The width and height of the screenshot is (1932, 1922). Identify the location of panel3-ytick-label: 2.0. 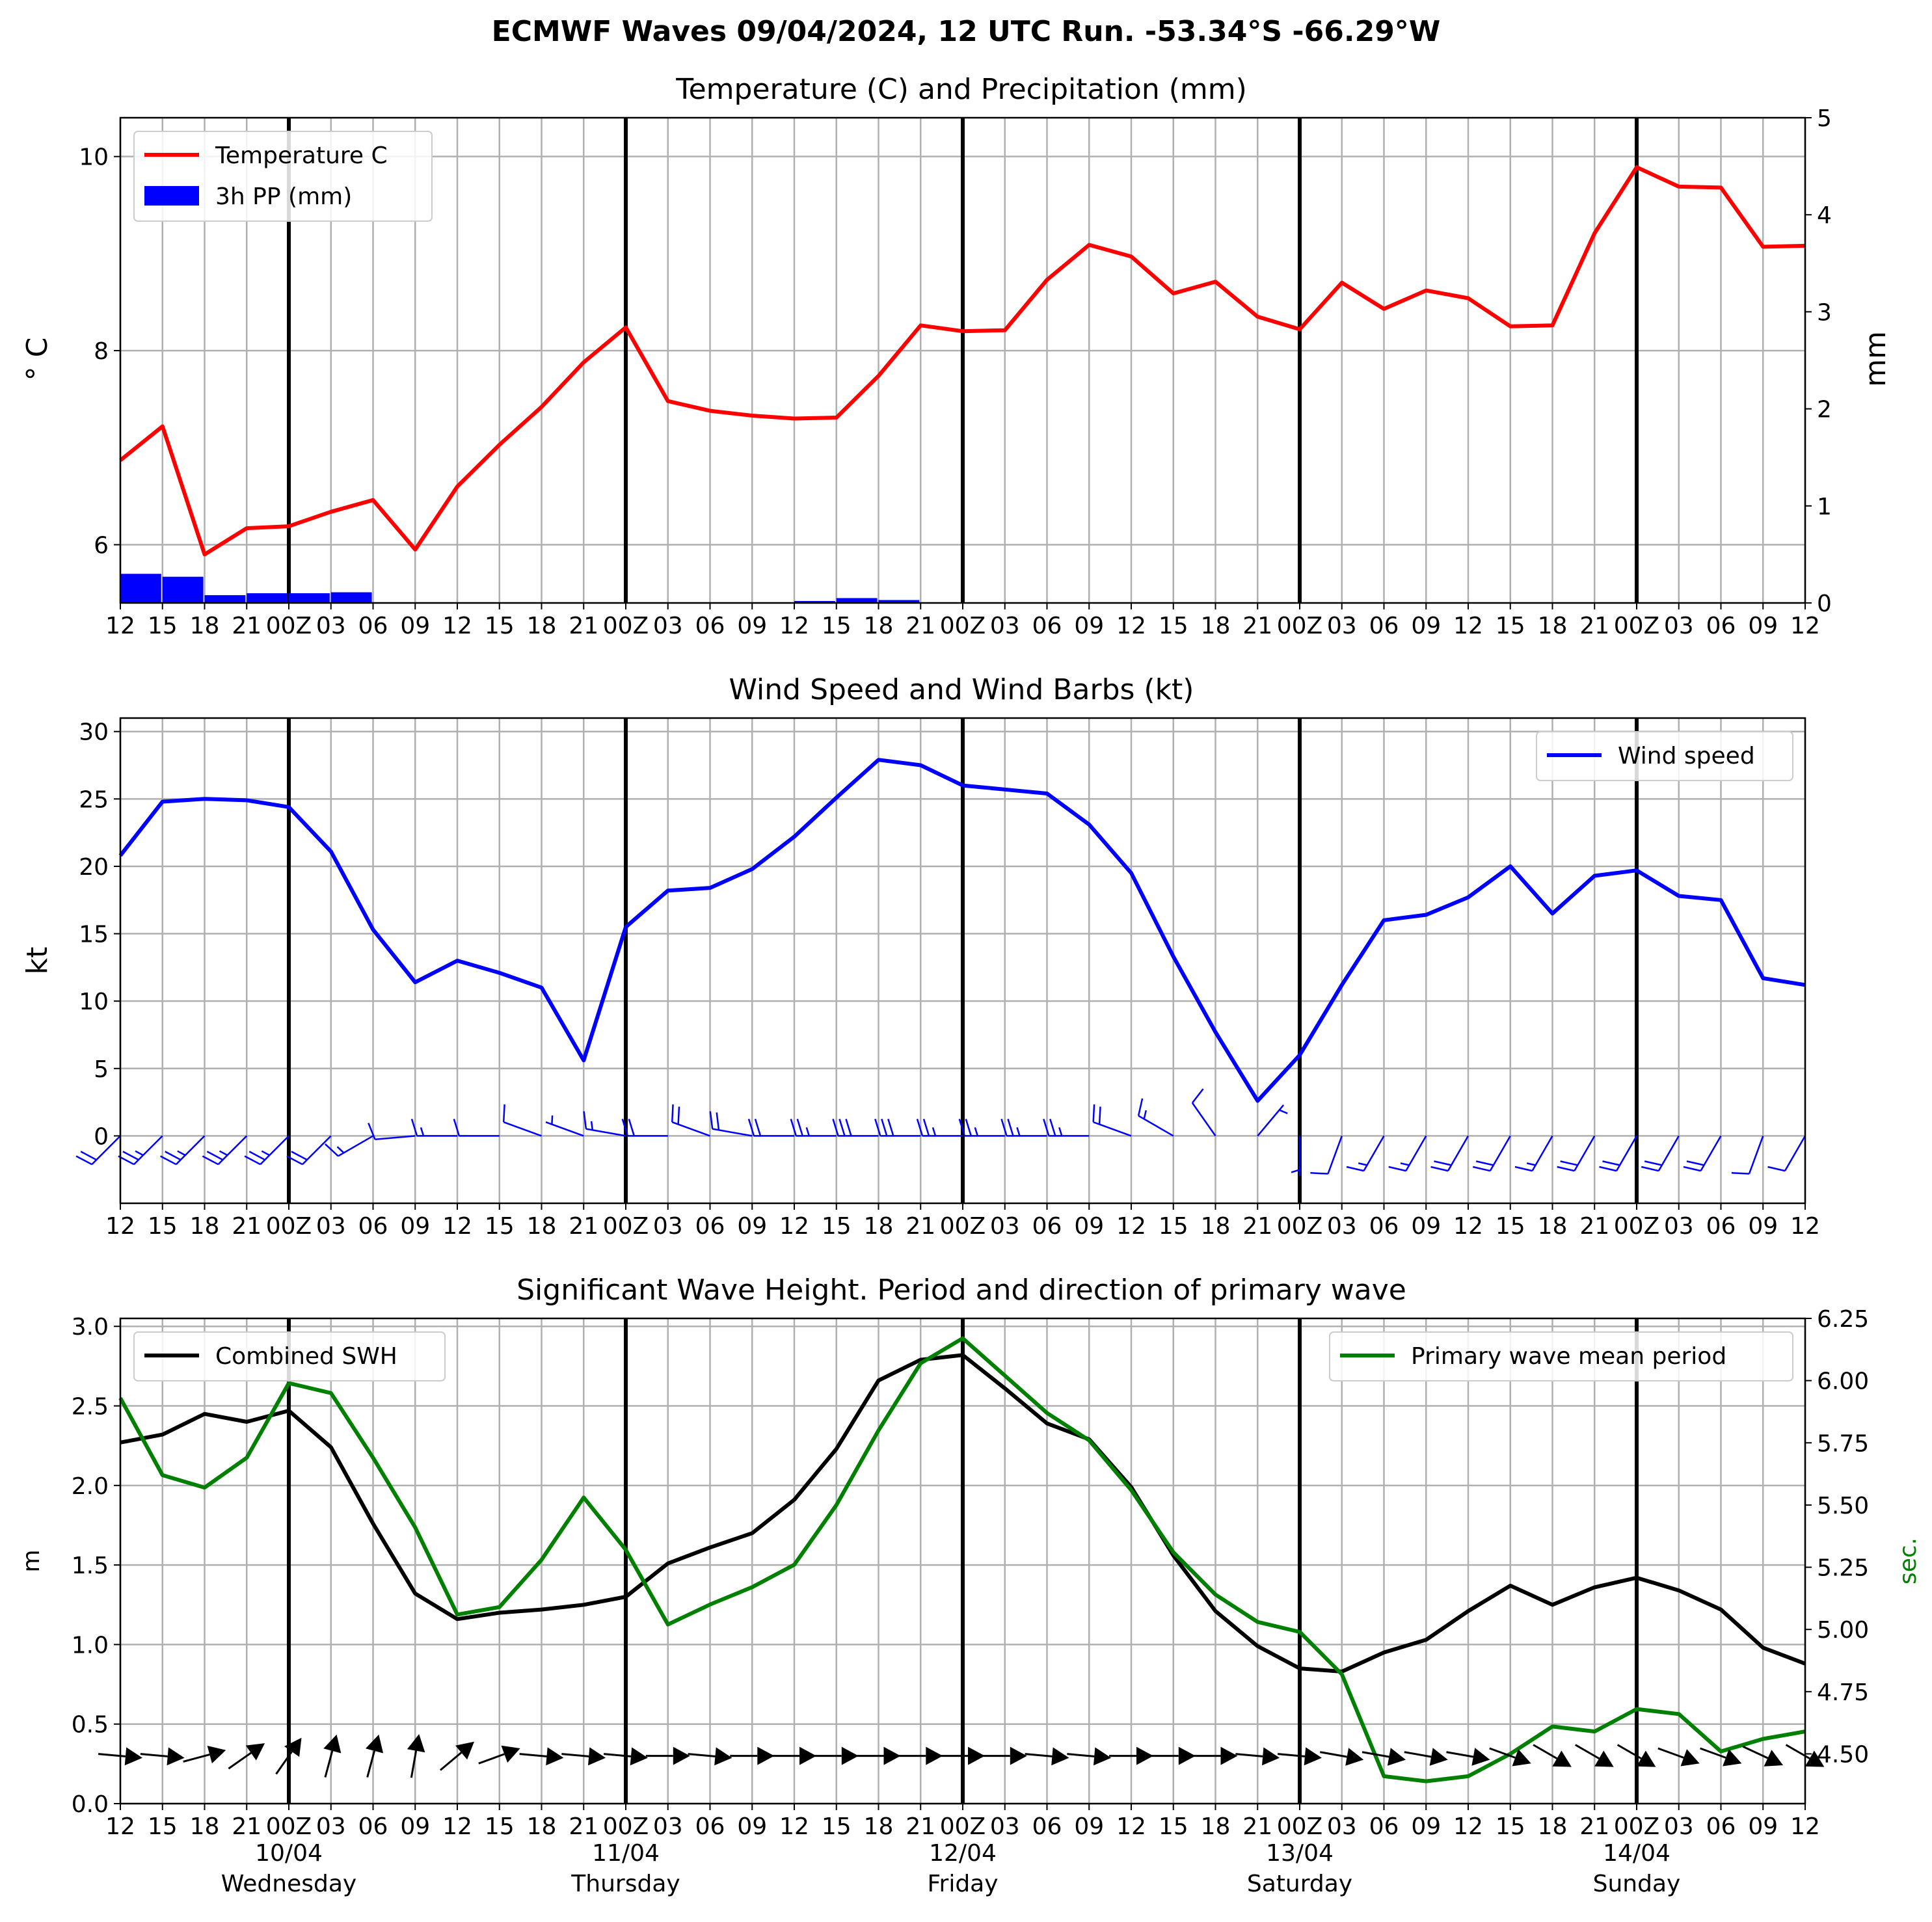
(90, 1486).